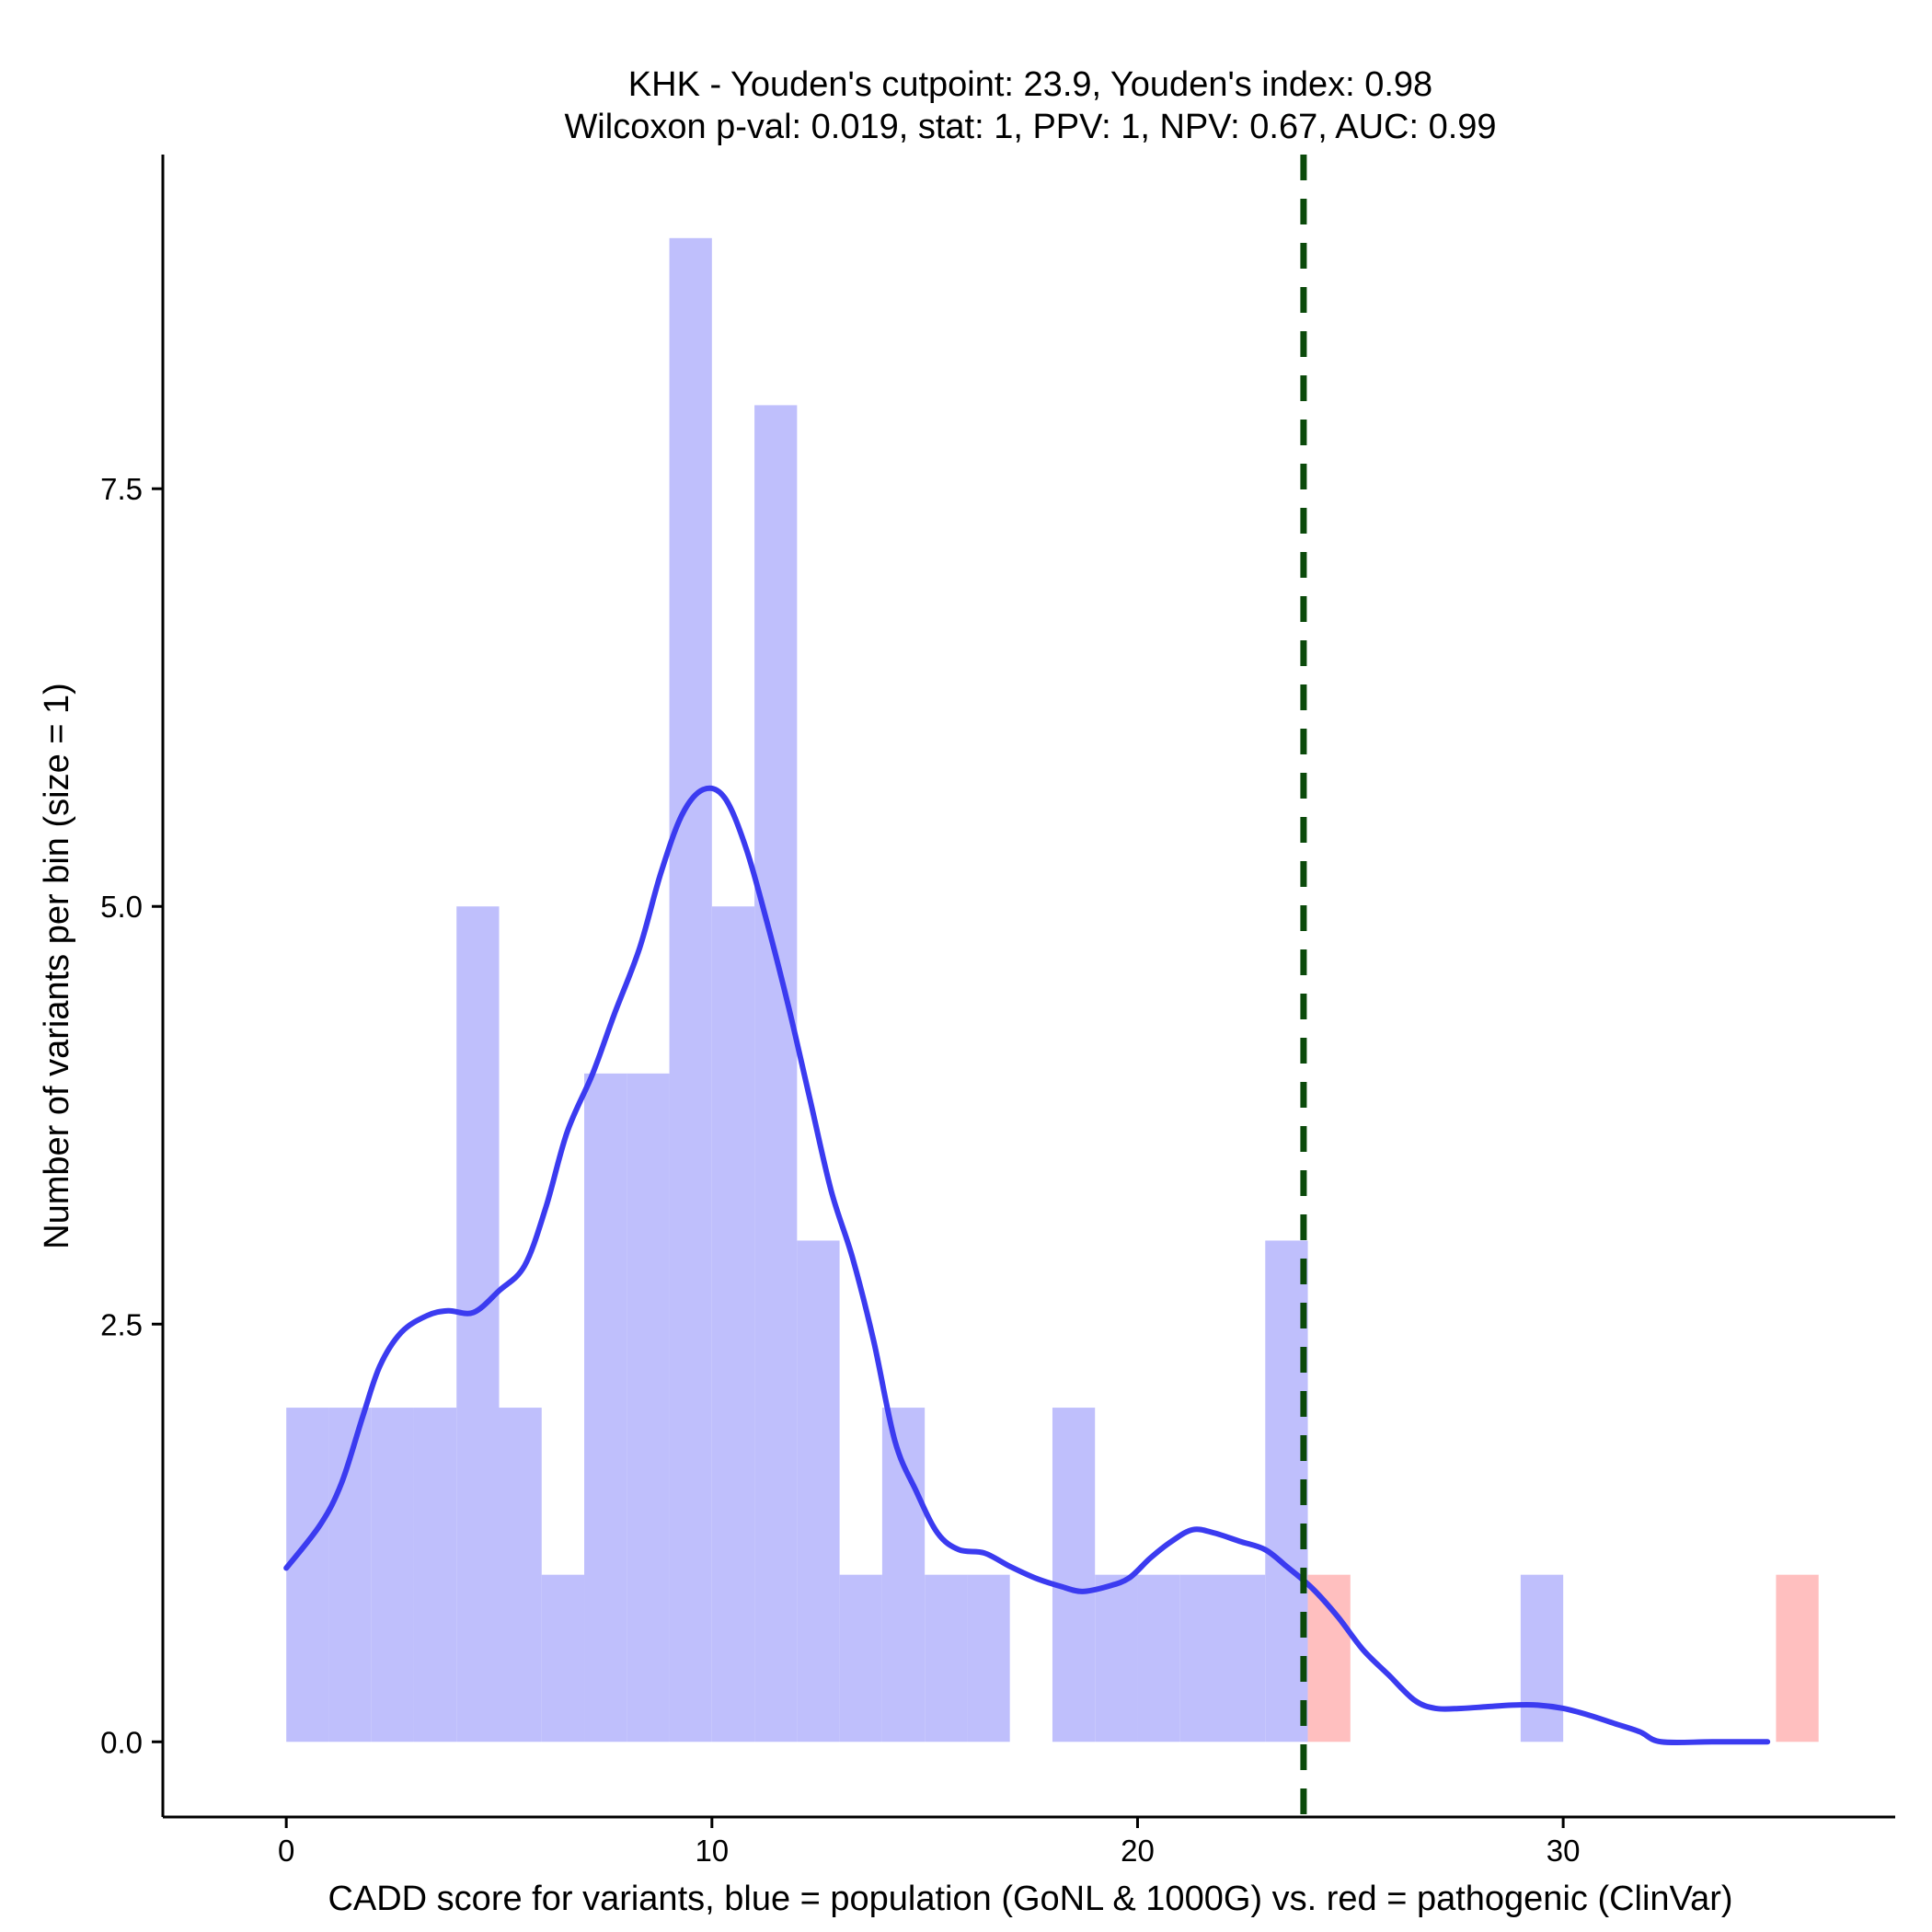  What do you see at coordinates (712, 1851) in the screenshot?
I see `x-tick-label-1: 10` at bounding box center [712, 1851].